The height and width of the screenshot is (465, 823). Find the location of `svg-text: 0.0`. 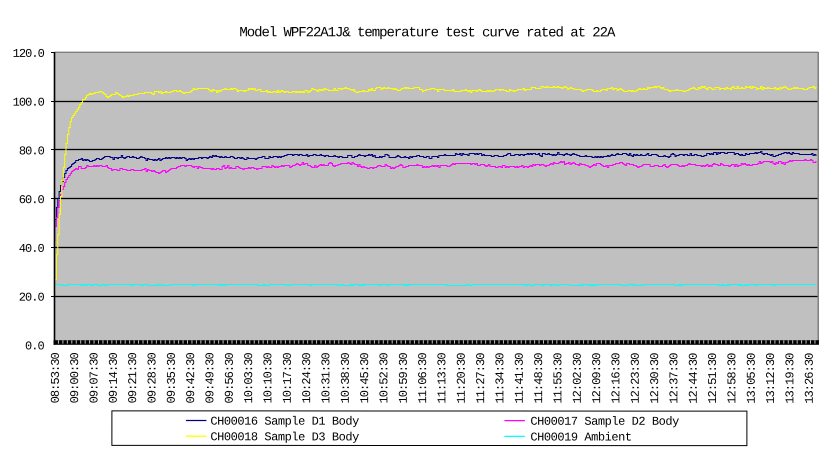

svg-text: 0.0 is located at coordinates (35, 346).